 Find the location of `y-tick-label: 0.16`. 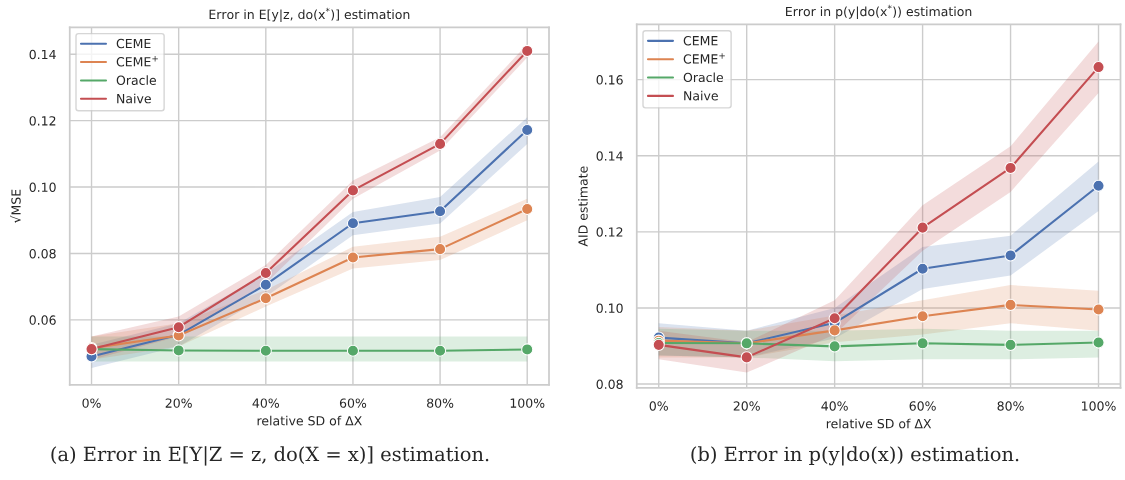

y-tick-label: 0.16 is located at coordinates (609, 80).